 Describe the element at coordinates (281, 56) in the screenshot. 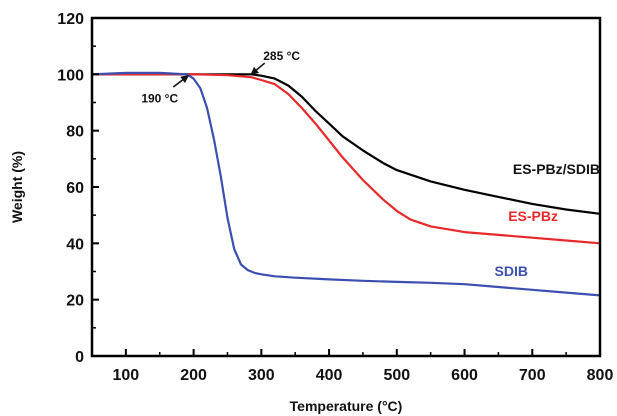

I see `annotation-label: 285 °C` at that location.